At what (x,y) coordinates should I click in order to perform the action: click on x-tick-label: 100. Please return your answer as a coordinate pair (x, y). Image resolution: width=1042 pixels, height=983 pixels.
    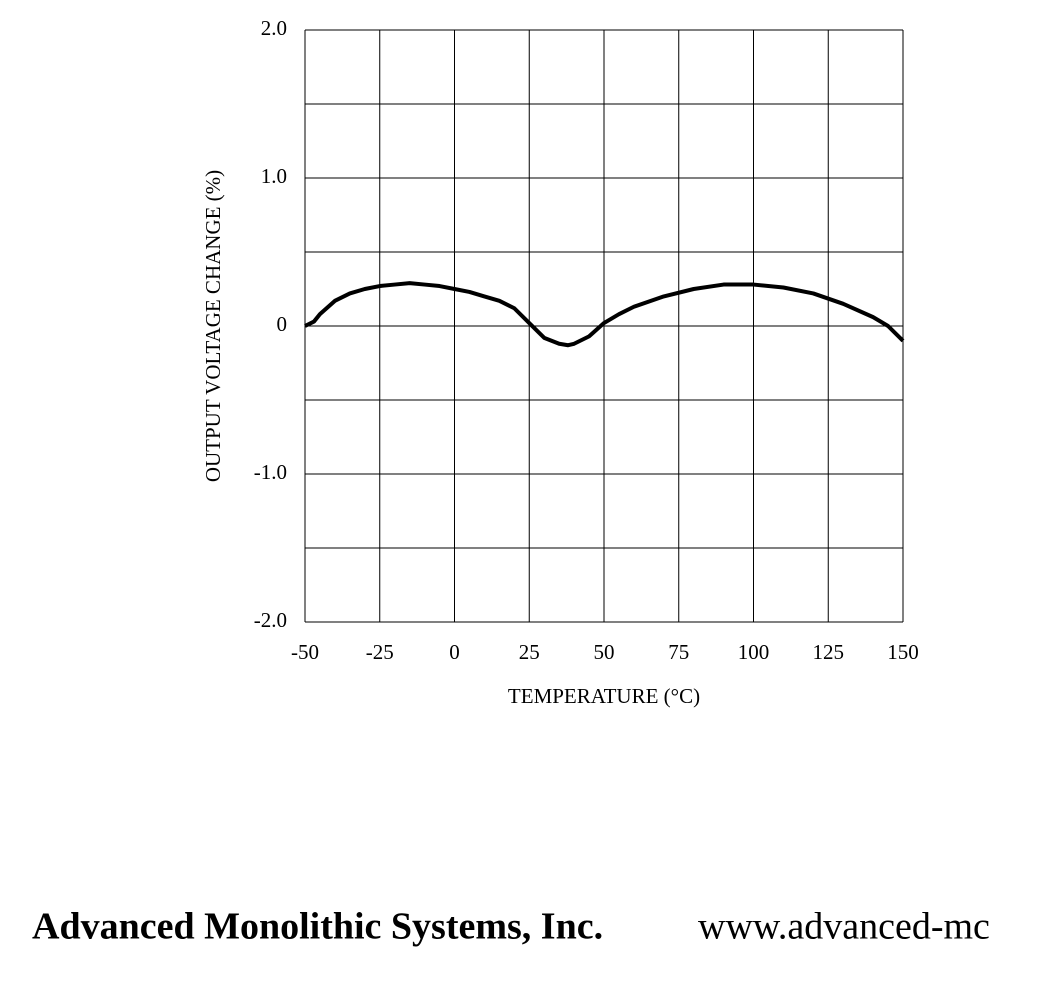
    Looking at the image, I should click on (754, 652).